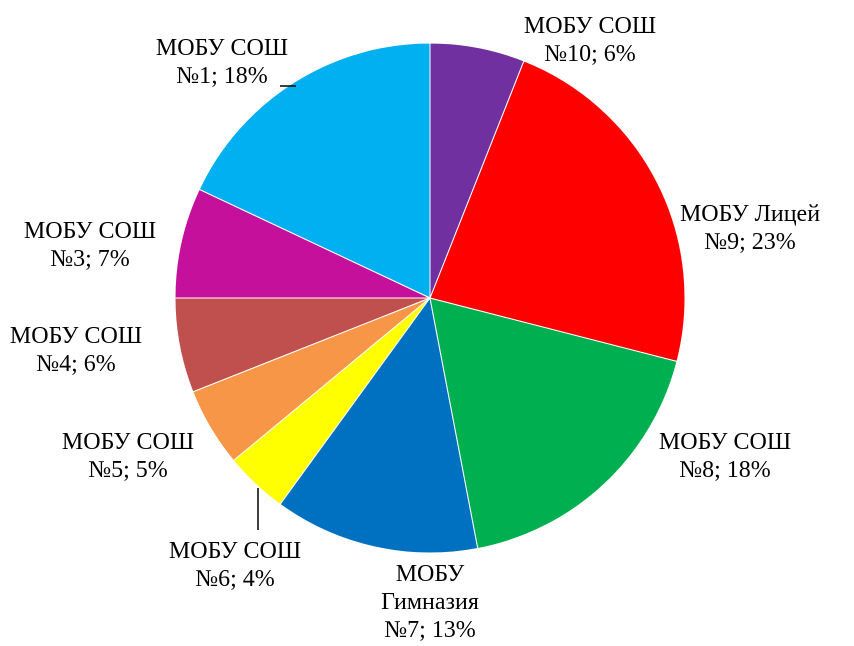 This screenshot has width=854, height=646. Describe the element at coordinates (725, 456) in the screenshot. I see `slice-label: МОБУ СОШ №8; 18%` at that location.